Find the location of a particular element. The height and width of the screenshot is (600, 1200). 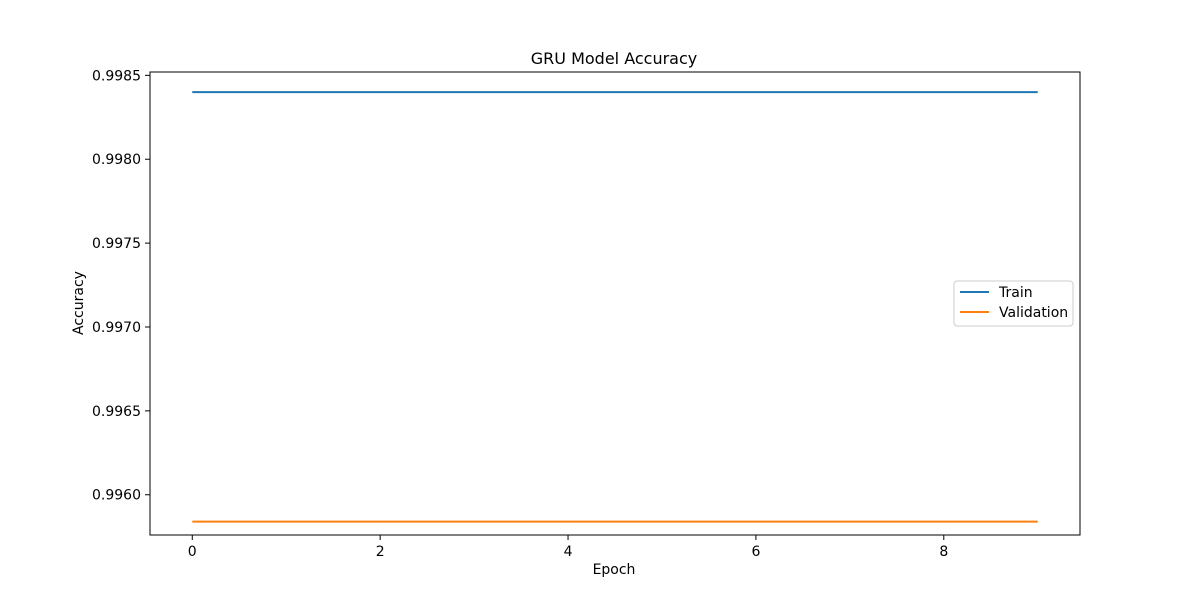

x-tick-label: 0 is located at coordinates (192, 552).